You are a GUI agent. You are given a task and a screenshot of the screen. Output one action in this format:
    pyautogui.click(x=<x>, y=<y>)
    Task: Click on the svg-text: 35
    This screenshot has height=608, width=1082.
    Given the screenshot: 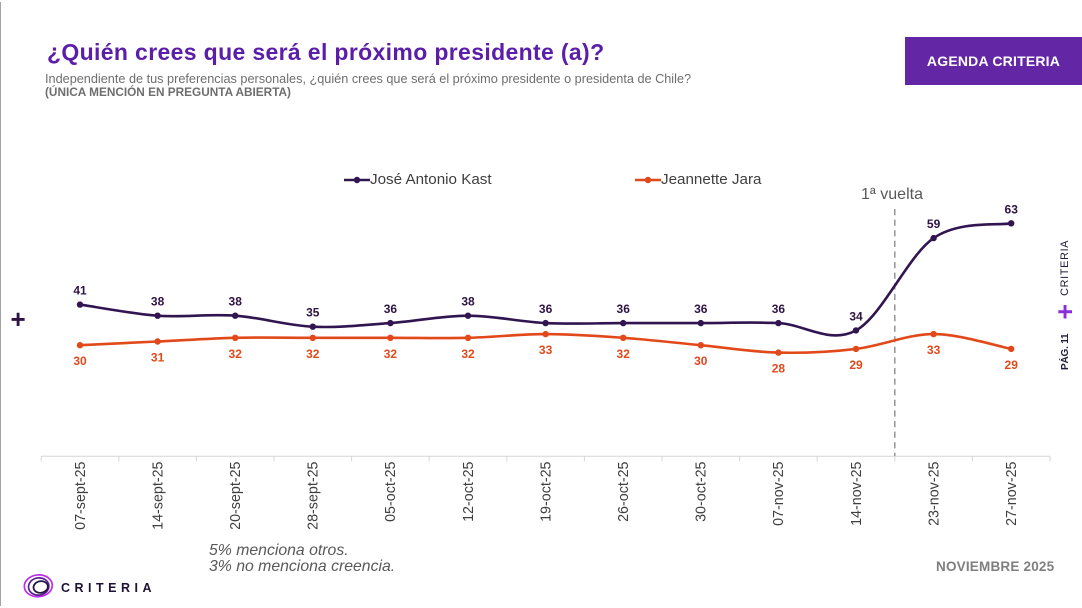 What is the action you would take?
    pyautogui.click(x=313, y=313)
    